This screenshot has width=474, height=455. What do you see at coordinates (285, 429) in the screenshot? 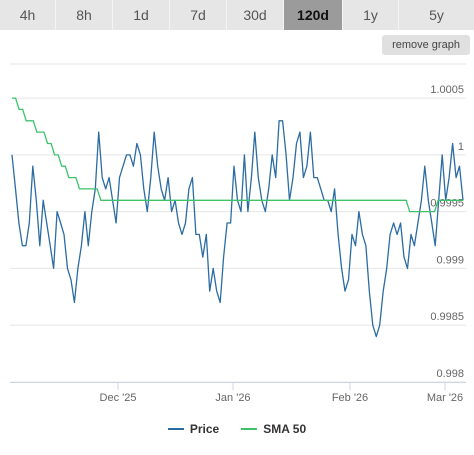
I see `legend-label-sma: SMA 50` at bounding box center [285, 429].